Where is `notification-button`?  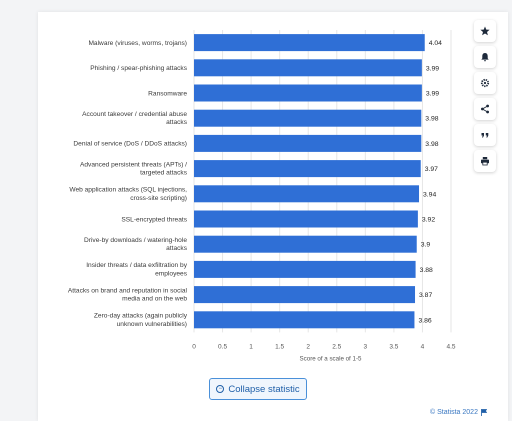
notification-button is located at coordinates (485, 57).